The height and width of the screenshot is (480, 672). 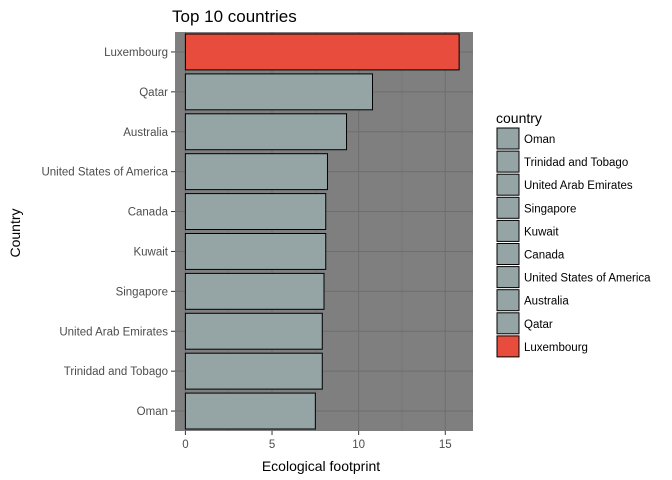 I want to click on y-tick-label: Qatar, so click(x=153, y=93).